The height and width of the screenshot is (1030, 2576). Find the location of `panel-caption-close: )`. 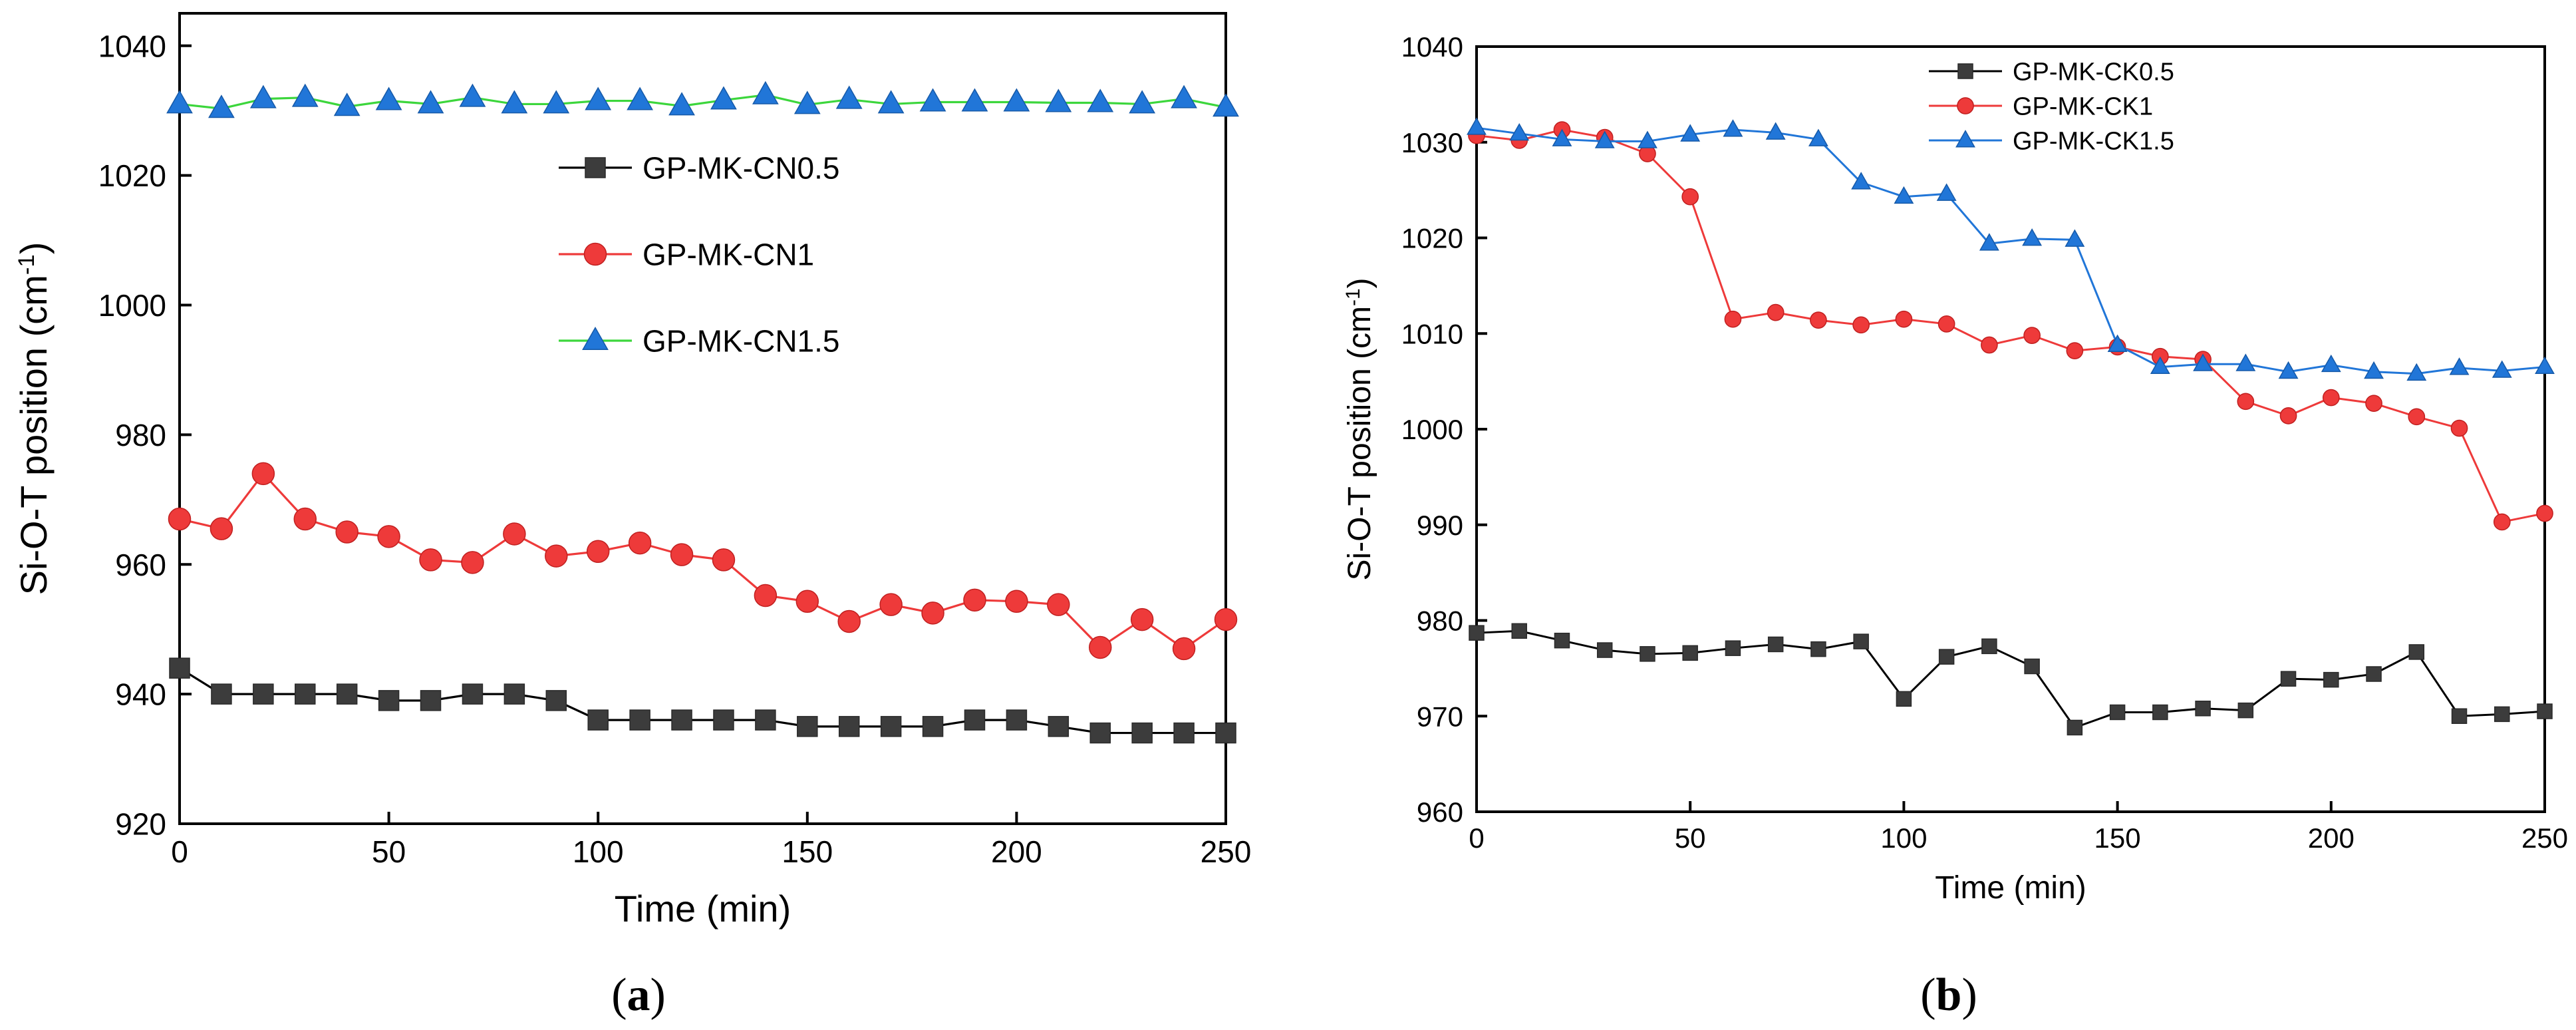

panel-caption-close: ) is located at coordinates (658, 995).